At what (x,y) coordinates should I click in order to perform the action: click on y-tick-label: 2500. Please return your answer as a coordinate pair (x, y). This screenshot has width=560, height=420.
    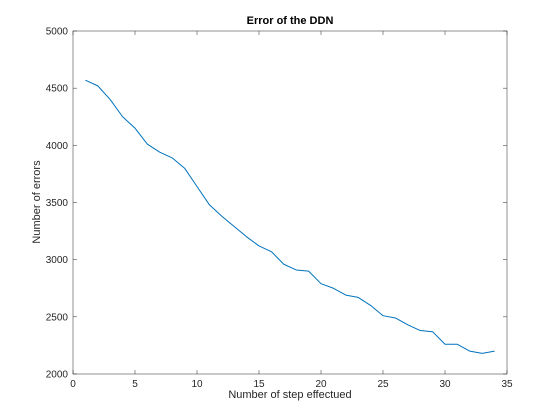
    Looking at the image, I should click on (57, 317).